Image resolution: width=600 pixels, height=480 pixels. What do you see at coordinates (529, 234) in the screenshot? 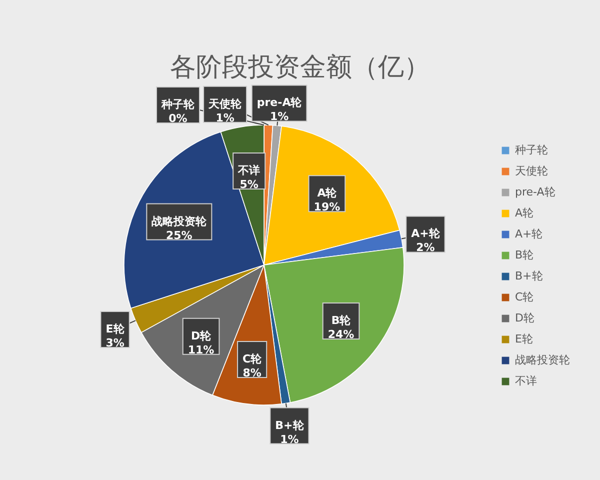
I see `legend-label: A+轮` at bounding box center [529, 234].